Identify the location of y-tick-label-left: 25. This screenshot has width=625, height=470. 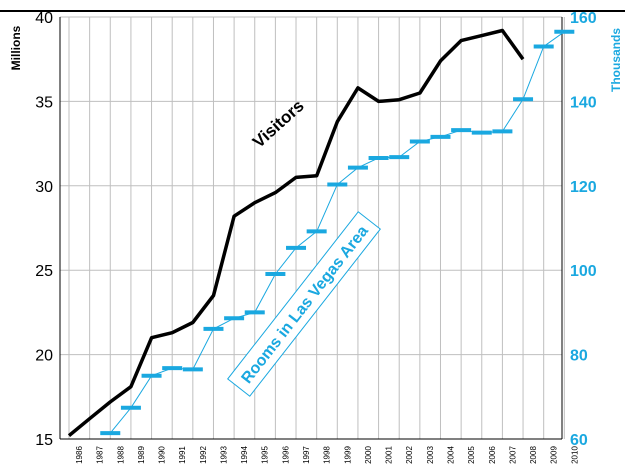
(44, 271).